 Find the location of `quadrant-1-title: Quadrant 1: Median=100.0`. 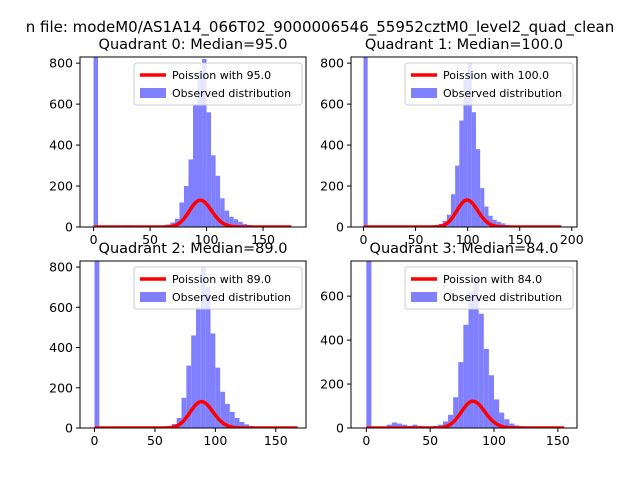

quadrant-1-title: Quadrant 1: Median=100.0 is located at coordinates (464, 45).